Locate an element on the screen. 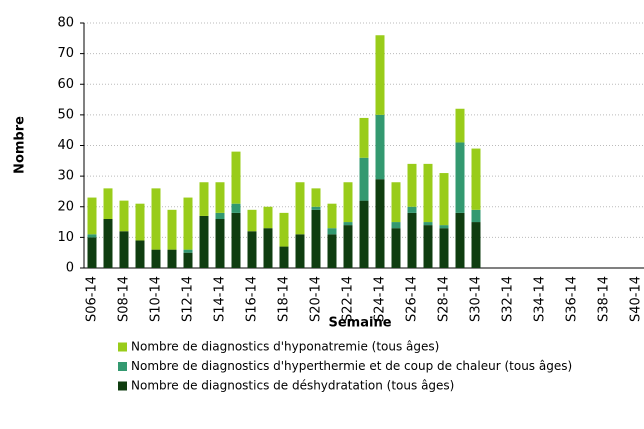 Image resolution: width=644 pixels, height=429 pixels. x-tick-label: S20-14 is located at coordinates (316, 299).